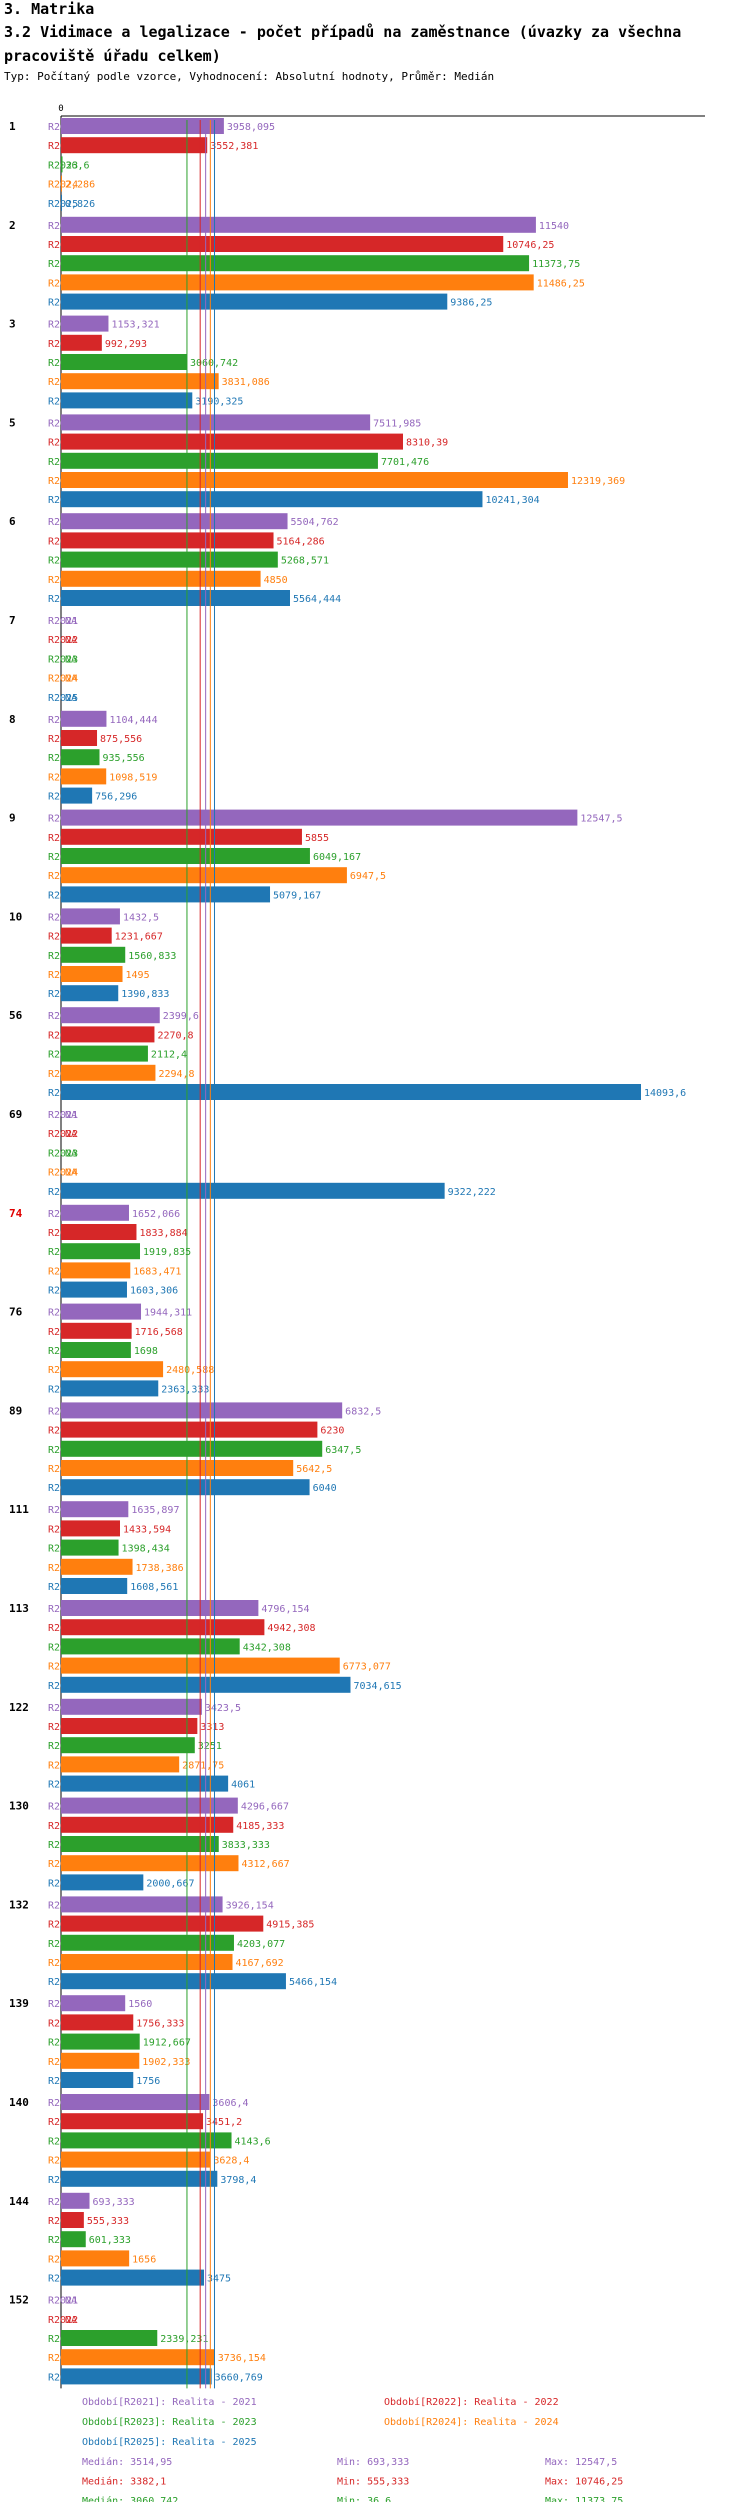 The height and width of the screenshot is (2502, 750). I want to click on data-label: 756,296, so click(116, 797).